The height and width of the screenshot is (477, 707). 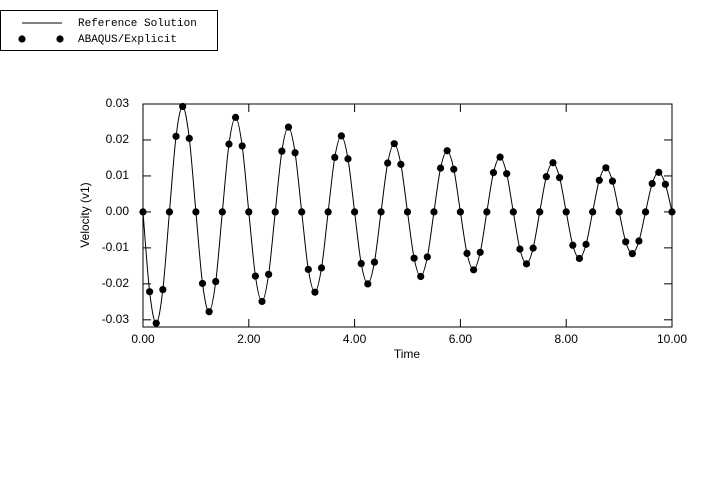 I want to click on x-tick-label: 0.00, so click(x=143, y=339).